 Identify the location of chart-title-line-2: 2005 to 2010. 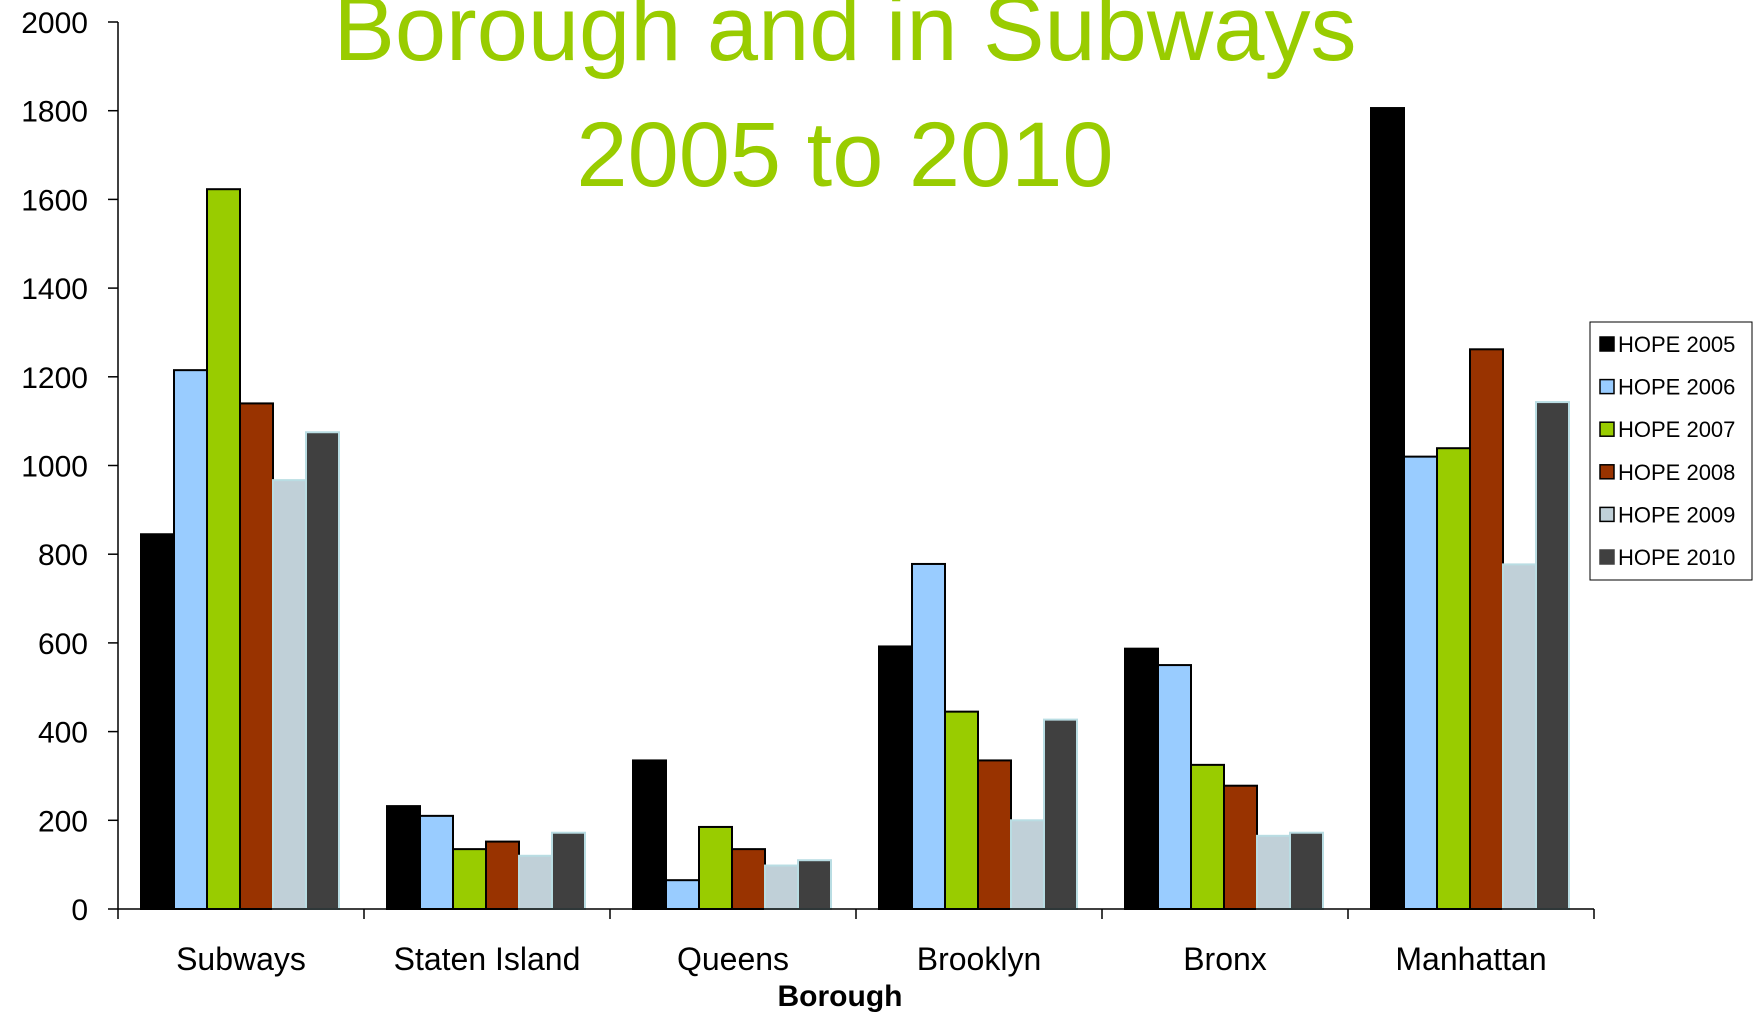
(844, 155).